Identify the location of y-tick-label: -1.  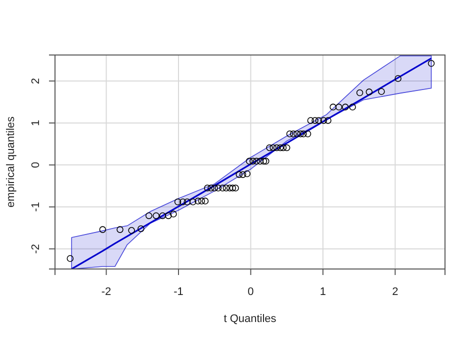
(36, 207).